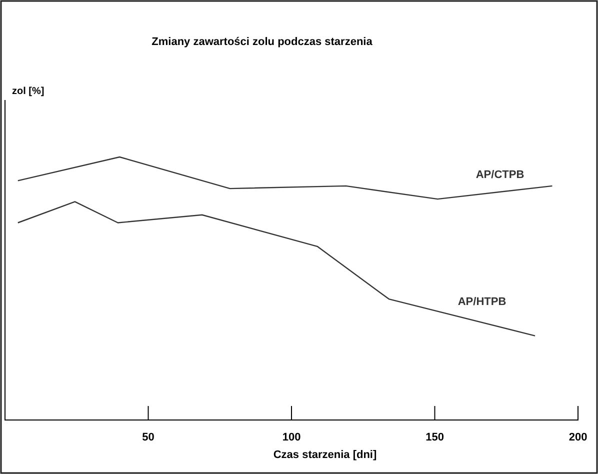 The height and width of the screenshot is (474, 598). What do you see at coordinates (263, 42) in the screenshot?
I see `chart-title: Zmiany zawartości zolu podczas starzenia` at bounding box center [263, 42].